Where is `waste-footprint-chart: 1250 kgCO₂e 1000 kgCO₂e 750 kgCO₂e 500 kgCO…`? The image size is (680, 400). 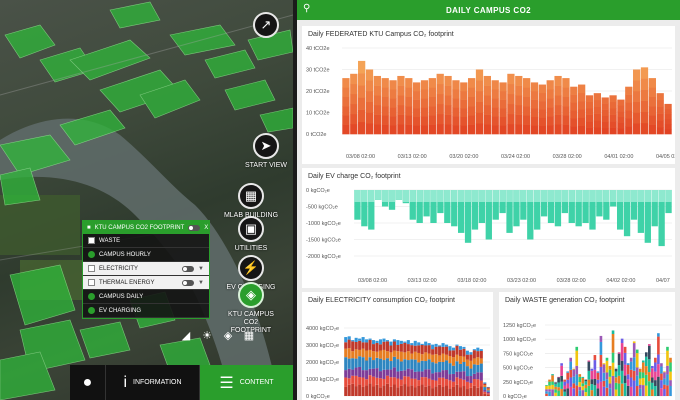
waste-footprint-chart: 1250 kgCO₂e 1000 kgCO₂e 750 kgCO₂e 500 kgCO… is located at coordinates (587, 346).